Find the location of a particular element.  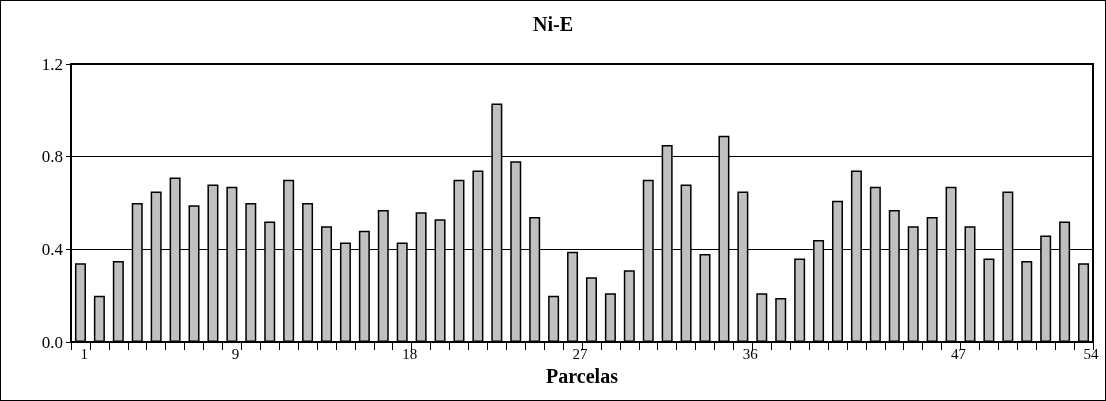

x-tick-label: 54 is located at coordinates (1091, 353).